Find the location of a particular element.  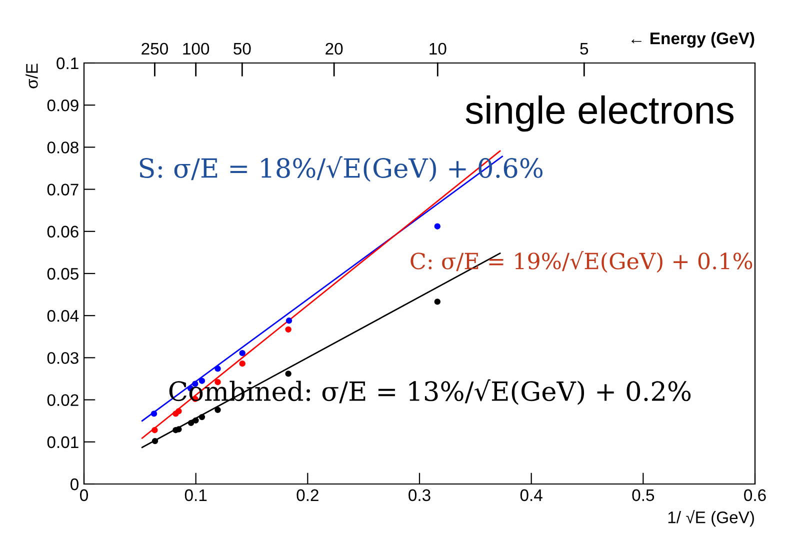

text: 100 is located at coordinates (196, 48).